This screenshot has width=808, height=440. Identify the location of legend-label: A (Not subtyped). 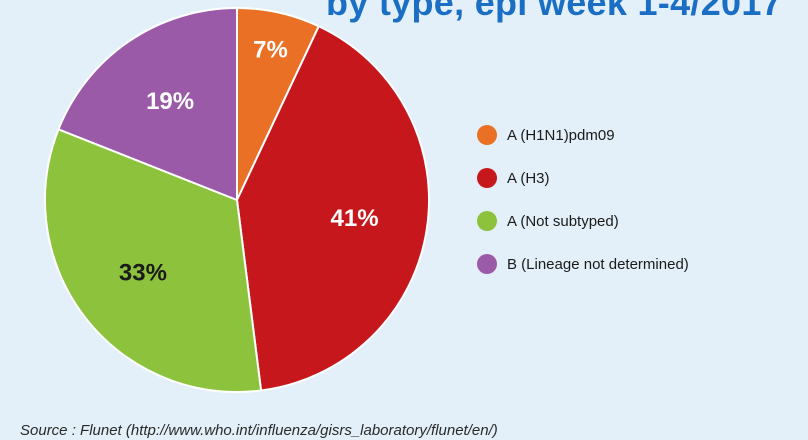
(563, 221).